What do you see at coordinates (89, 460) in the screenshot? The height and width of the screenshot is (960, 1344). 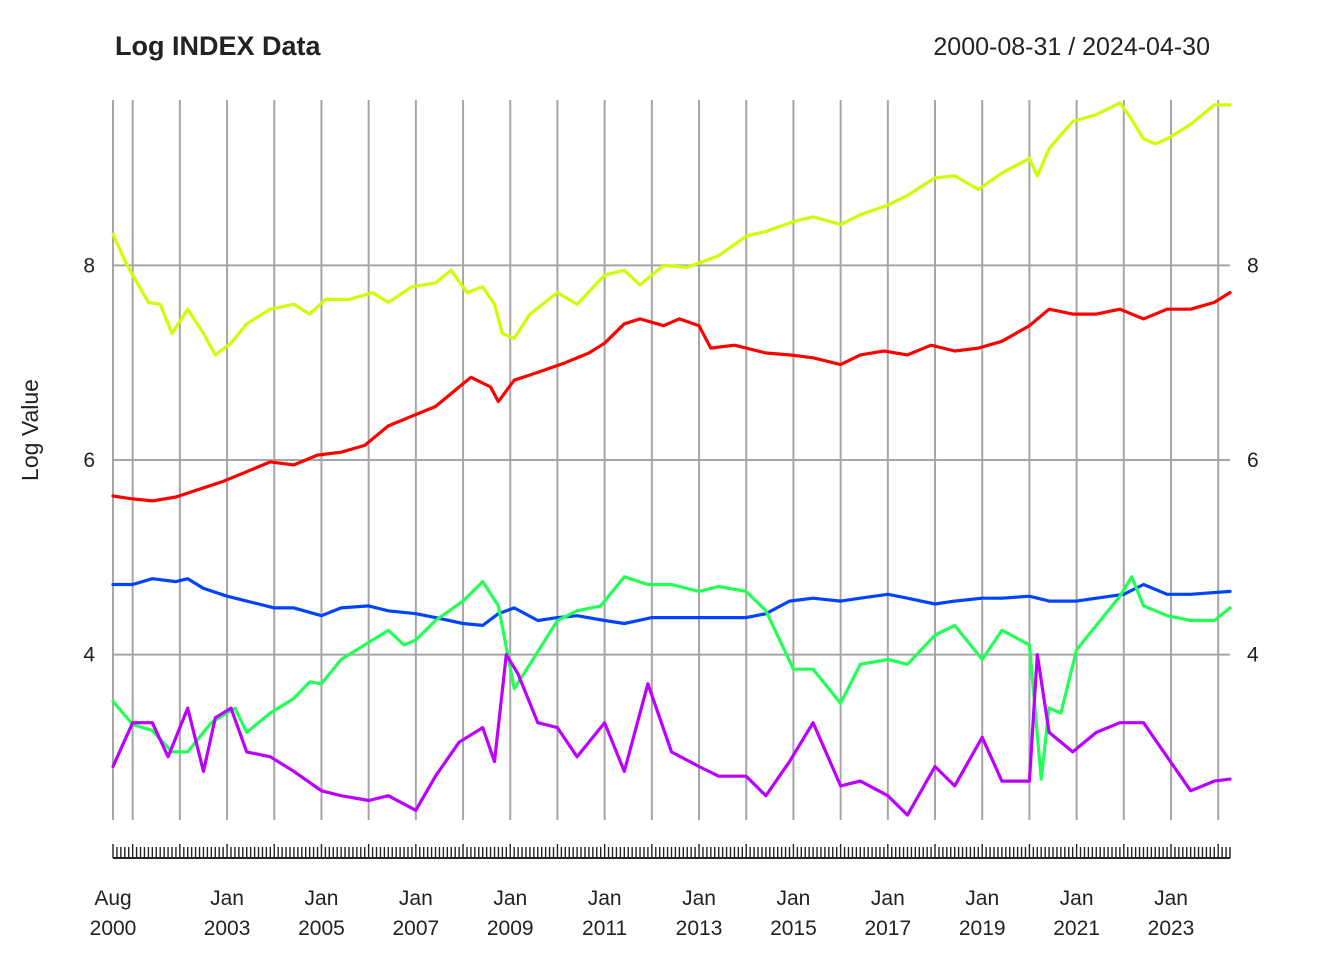 I see `y-tick-label-left: 6` at bounding box center [89, 460].